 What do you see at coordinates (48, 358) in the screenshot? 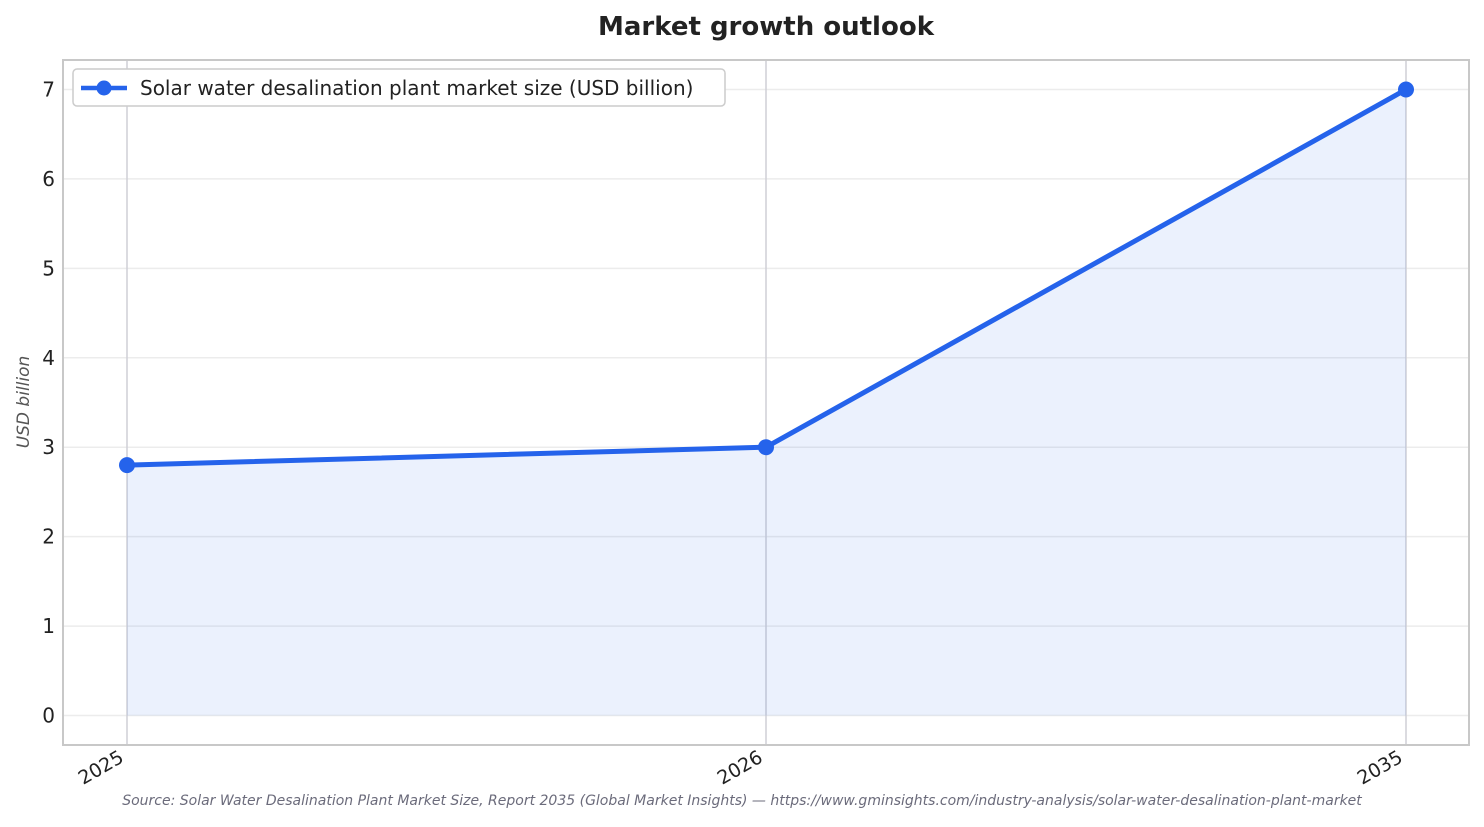
I see `y-tick-label: 4` at bounding box center [48, 358].